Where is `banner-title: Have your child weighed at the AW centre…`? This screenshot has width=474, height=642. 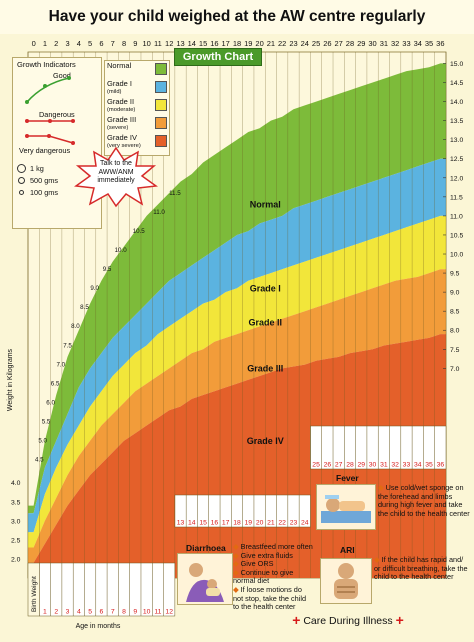 banner-title: Have your child weighed at the AW centre… is located at coordinates (237, 17).